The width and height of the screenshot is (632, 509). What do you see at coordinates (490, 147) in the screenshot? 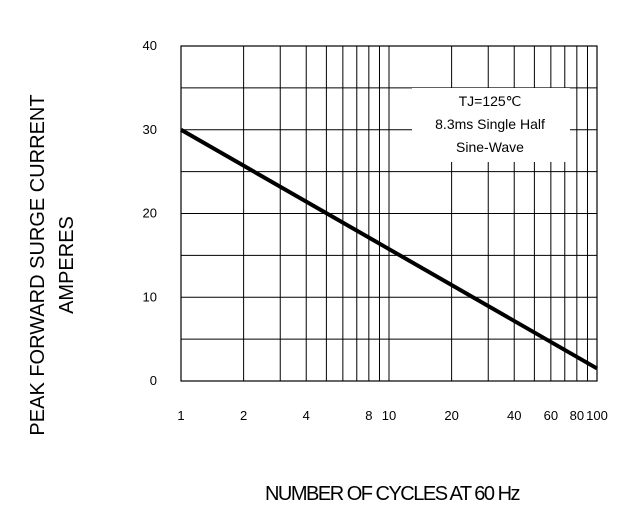
I see `annotation-line-3: Sine-Wave` at bounding box center [490, 147].